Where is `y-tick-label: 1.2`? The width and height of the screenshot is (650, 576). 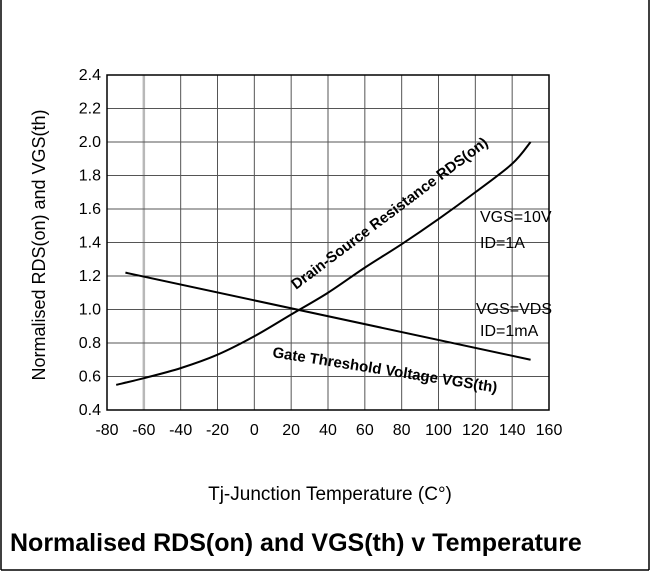
y-tick-label: 1.2 is located at coordinates (90, 276).